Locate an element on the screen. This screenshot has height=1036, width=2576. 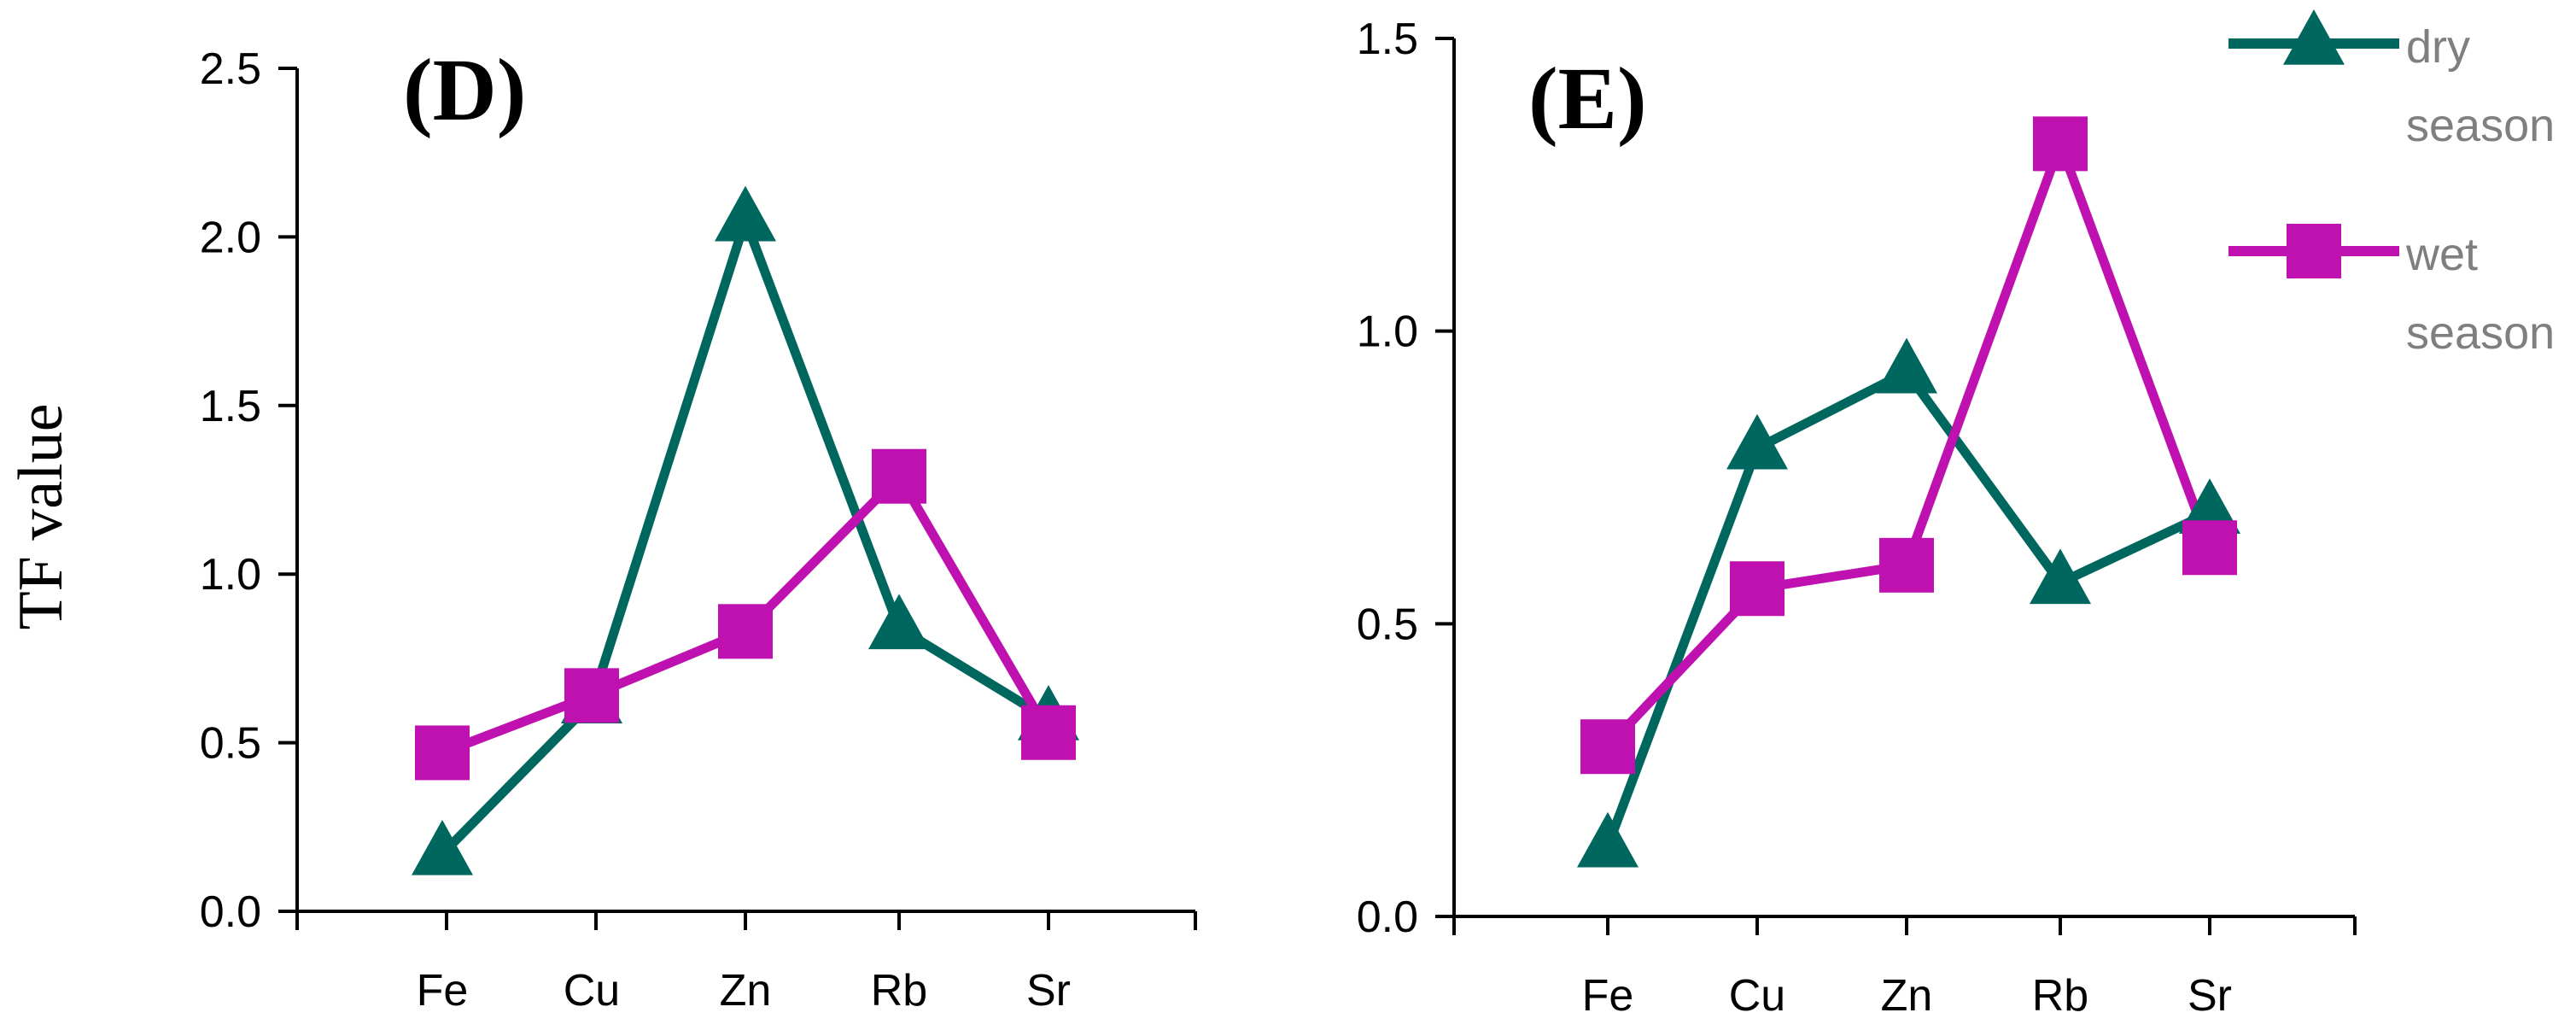
series-line-wet is located at coordinates (1909, 444).